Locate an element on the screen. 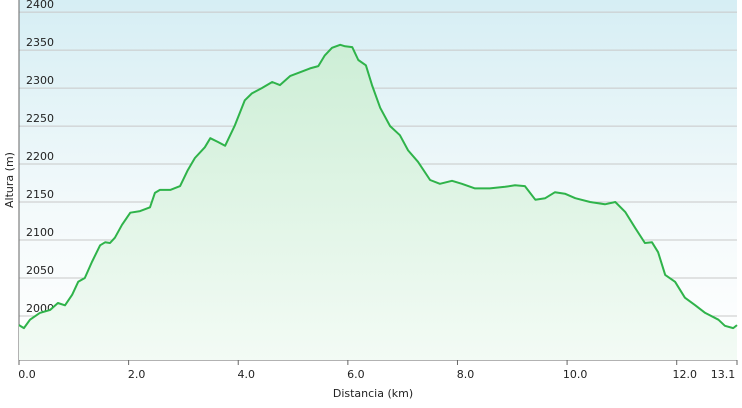 The height and width of the screenshot is (408, 742). y-tick-label: 2100 is located at coordinates (40, 232).